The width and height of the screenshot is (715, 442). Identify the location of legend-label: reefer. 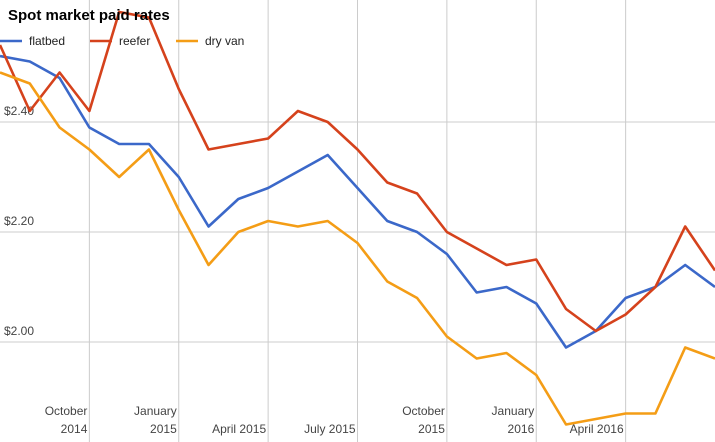
(134, 41).